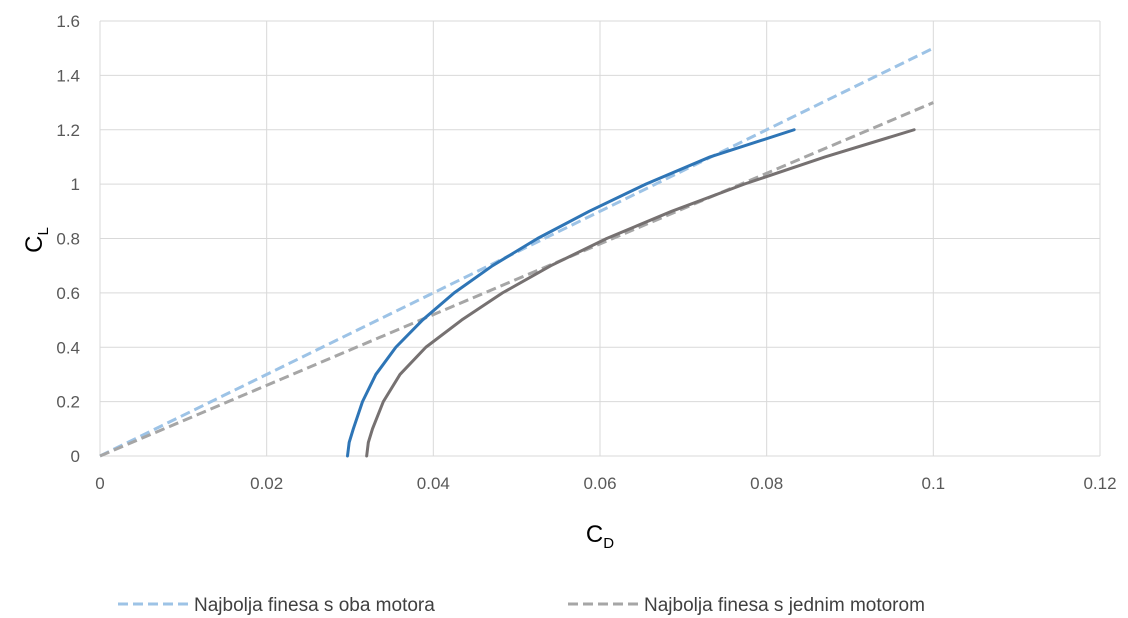 Image resolution: width=1128 pixels, height=618 pixels. I want to click on x-tick-label: 0.04, so click(433, 483).